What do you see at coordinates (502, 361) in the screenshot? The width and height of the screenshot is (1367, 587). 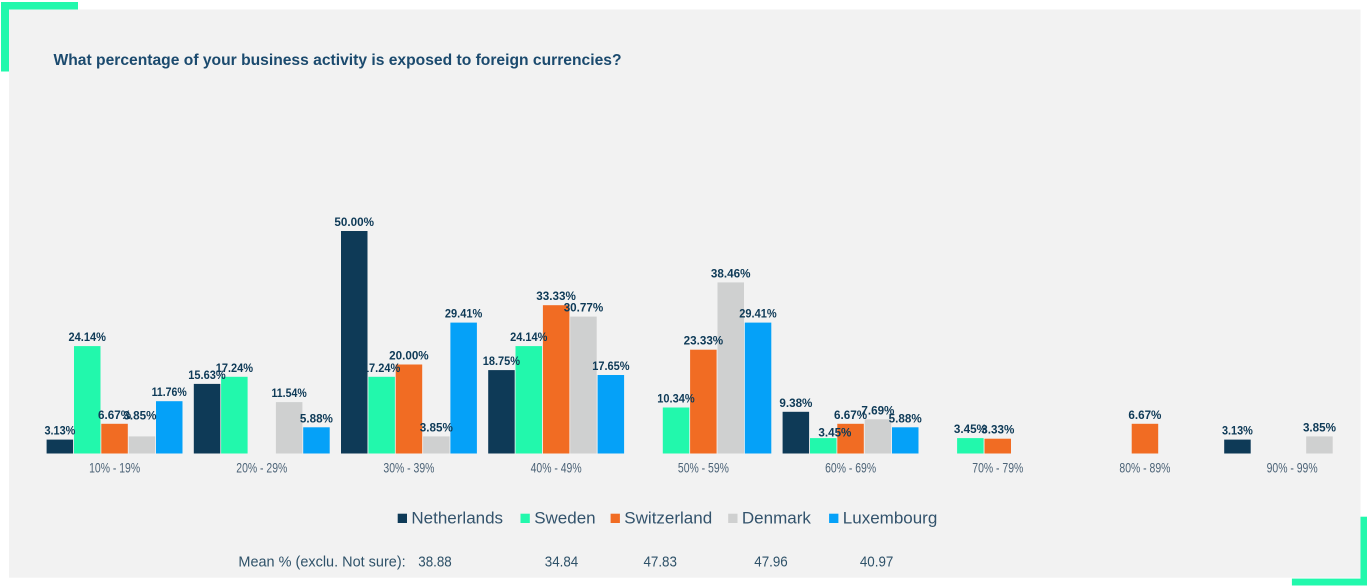 I see `svg-text: 18.75%` at bounding box center [502, 361].